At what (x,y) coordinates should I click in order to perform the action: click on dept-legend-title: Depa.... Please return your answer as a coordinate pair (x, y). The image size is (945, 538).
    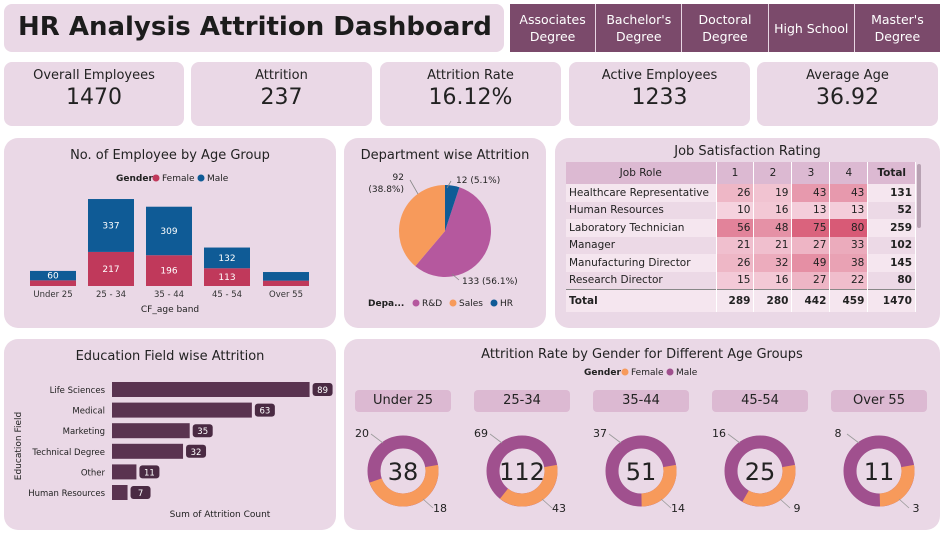
    Looking at the image, I should click on (386, 304).